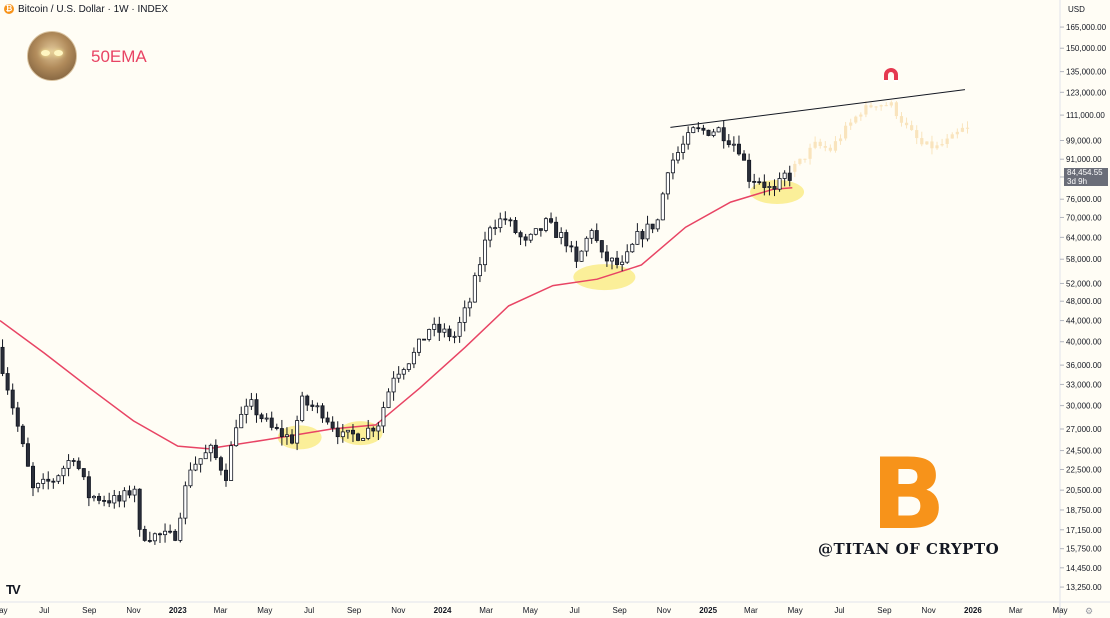  I want to click on y-tick-label: 22,500.00, so click(1084, 469).